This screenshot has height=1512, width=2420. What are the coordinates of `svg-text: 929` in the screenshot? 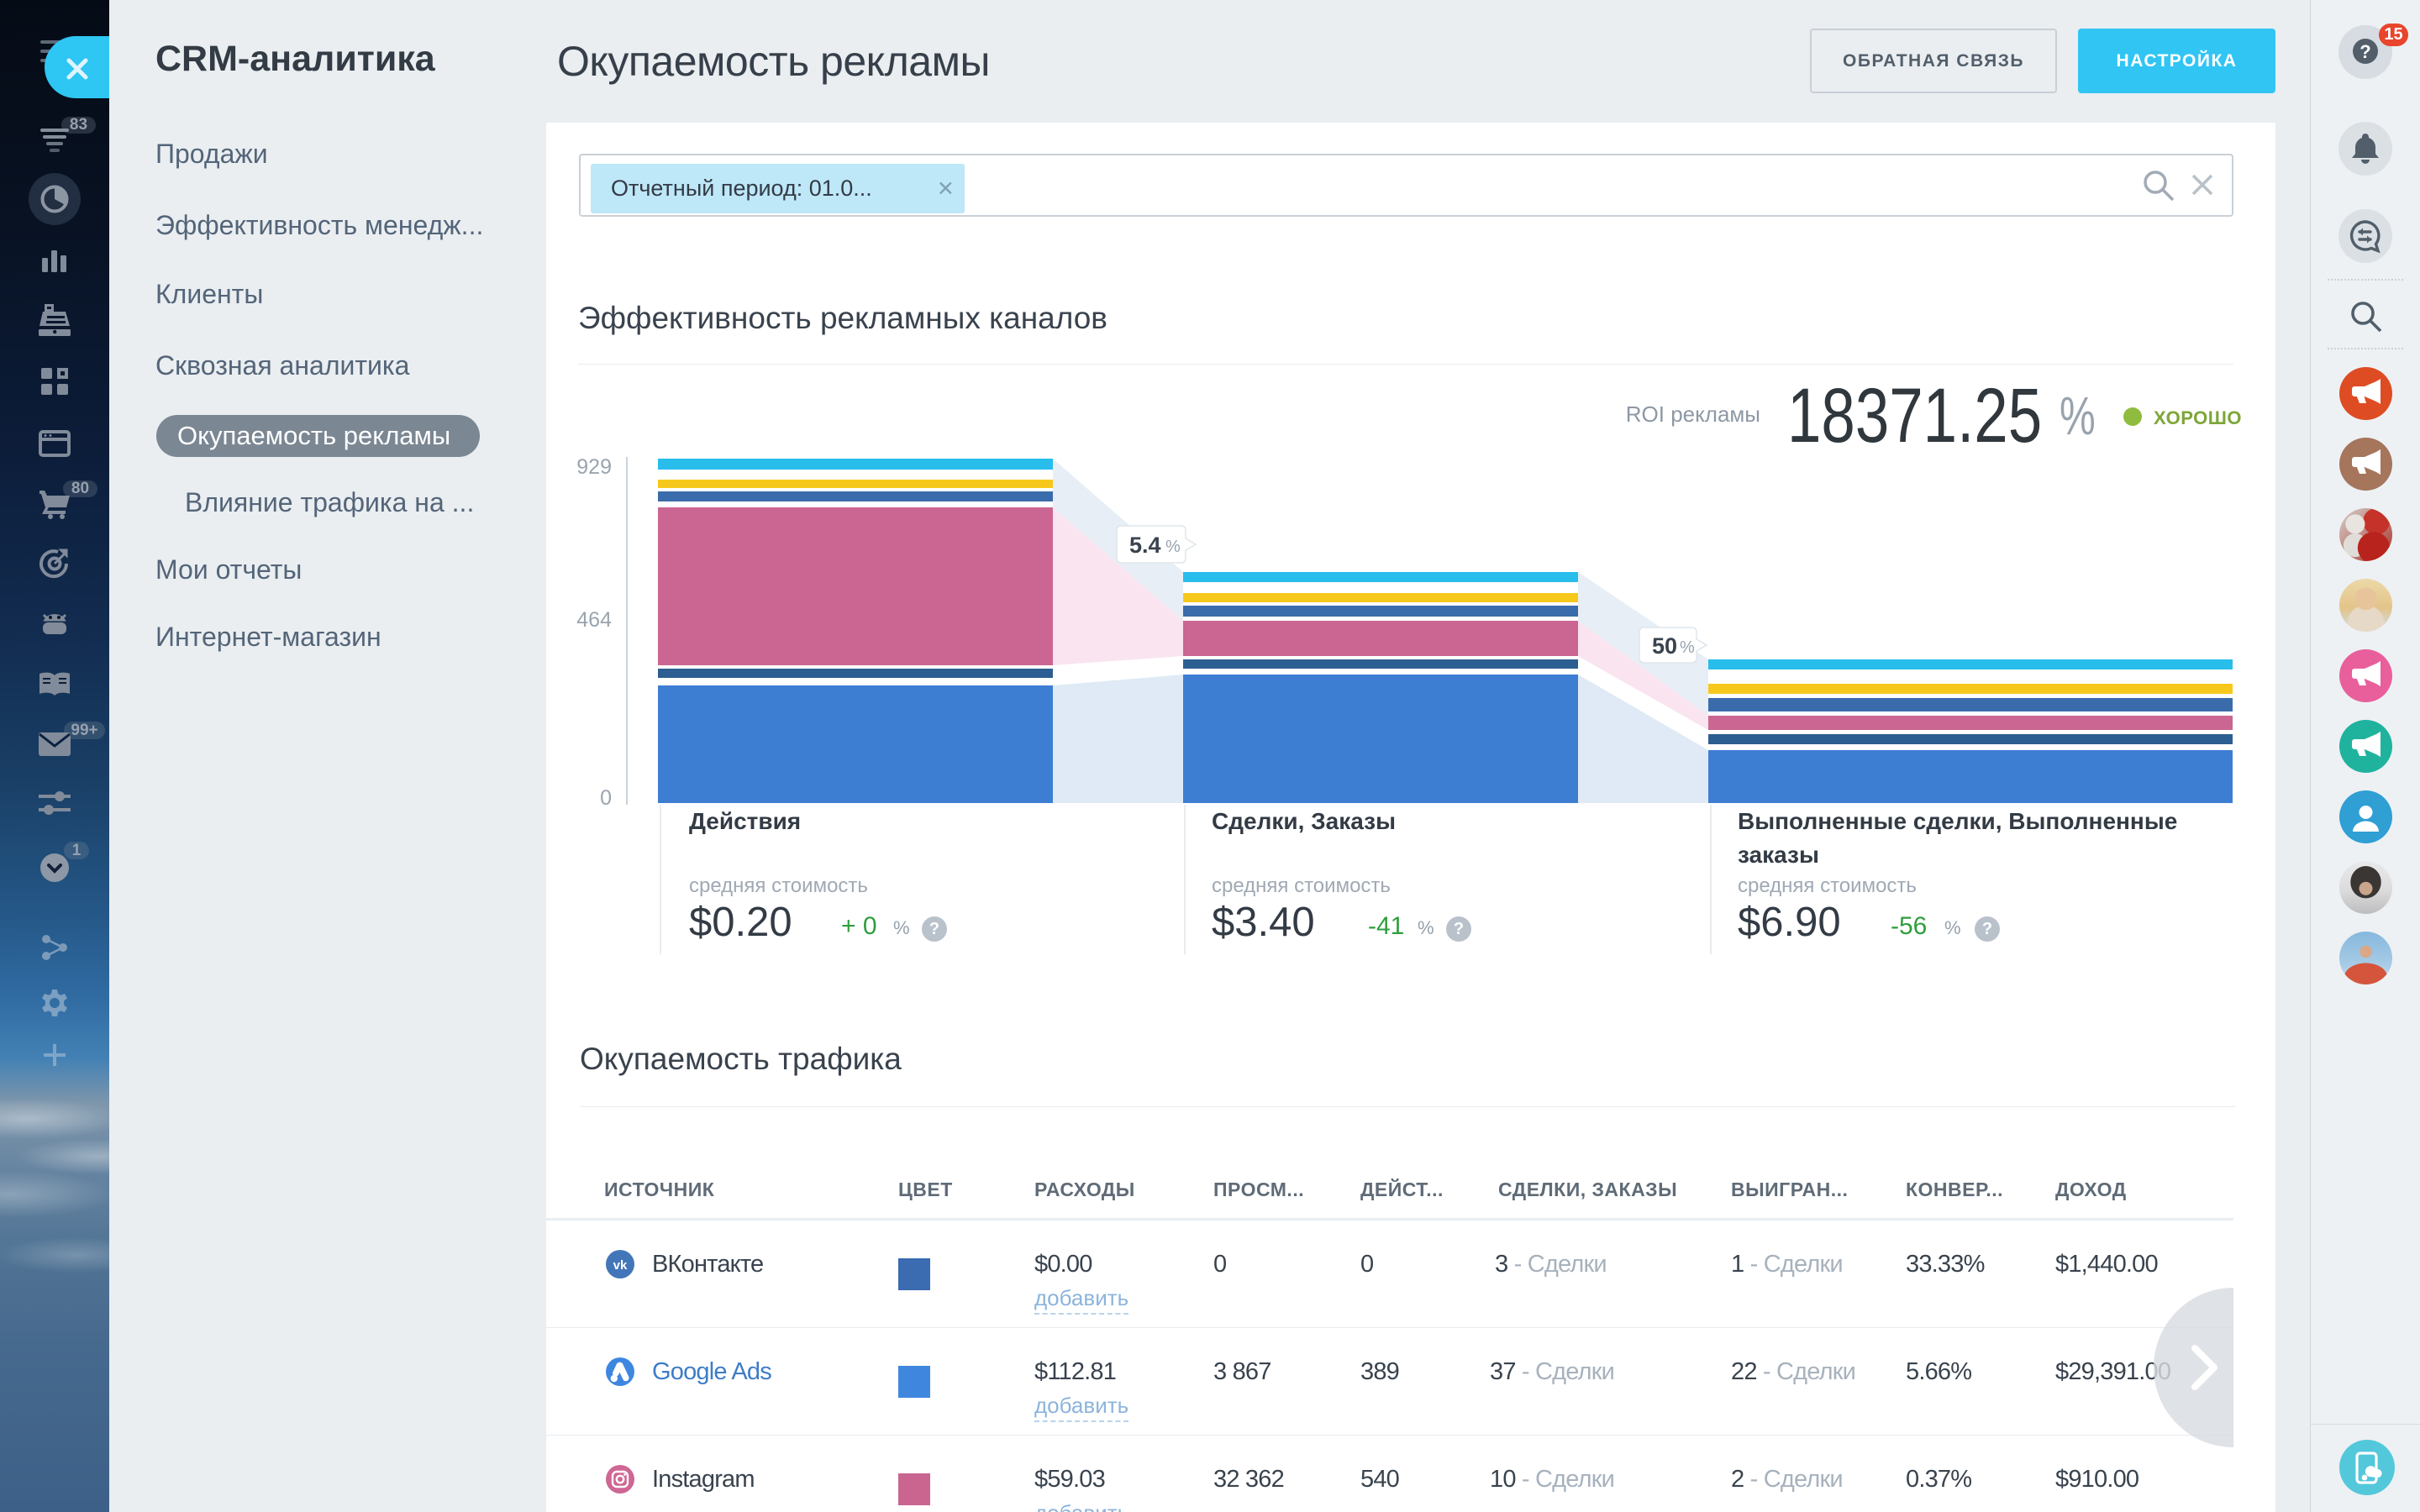 It's located at (594, 467).